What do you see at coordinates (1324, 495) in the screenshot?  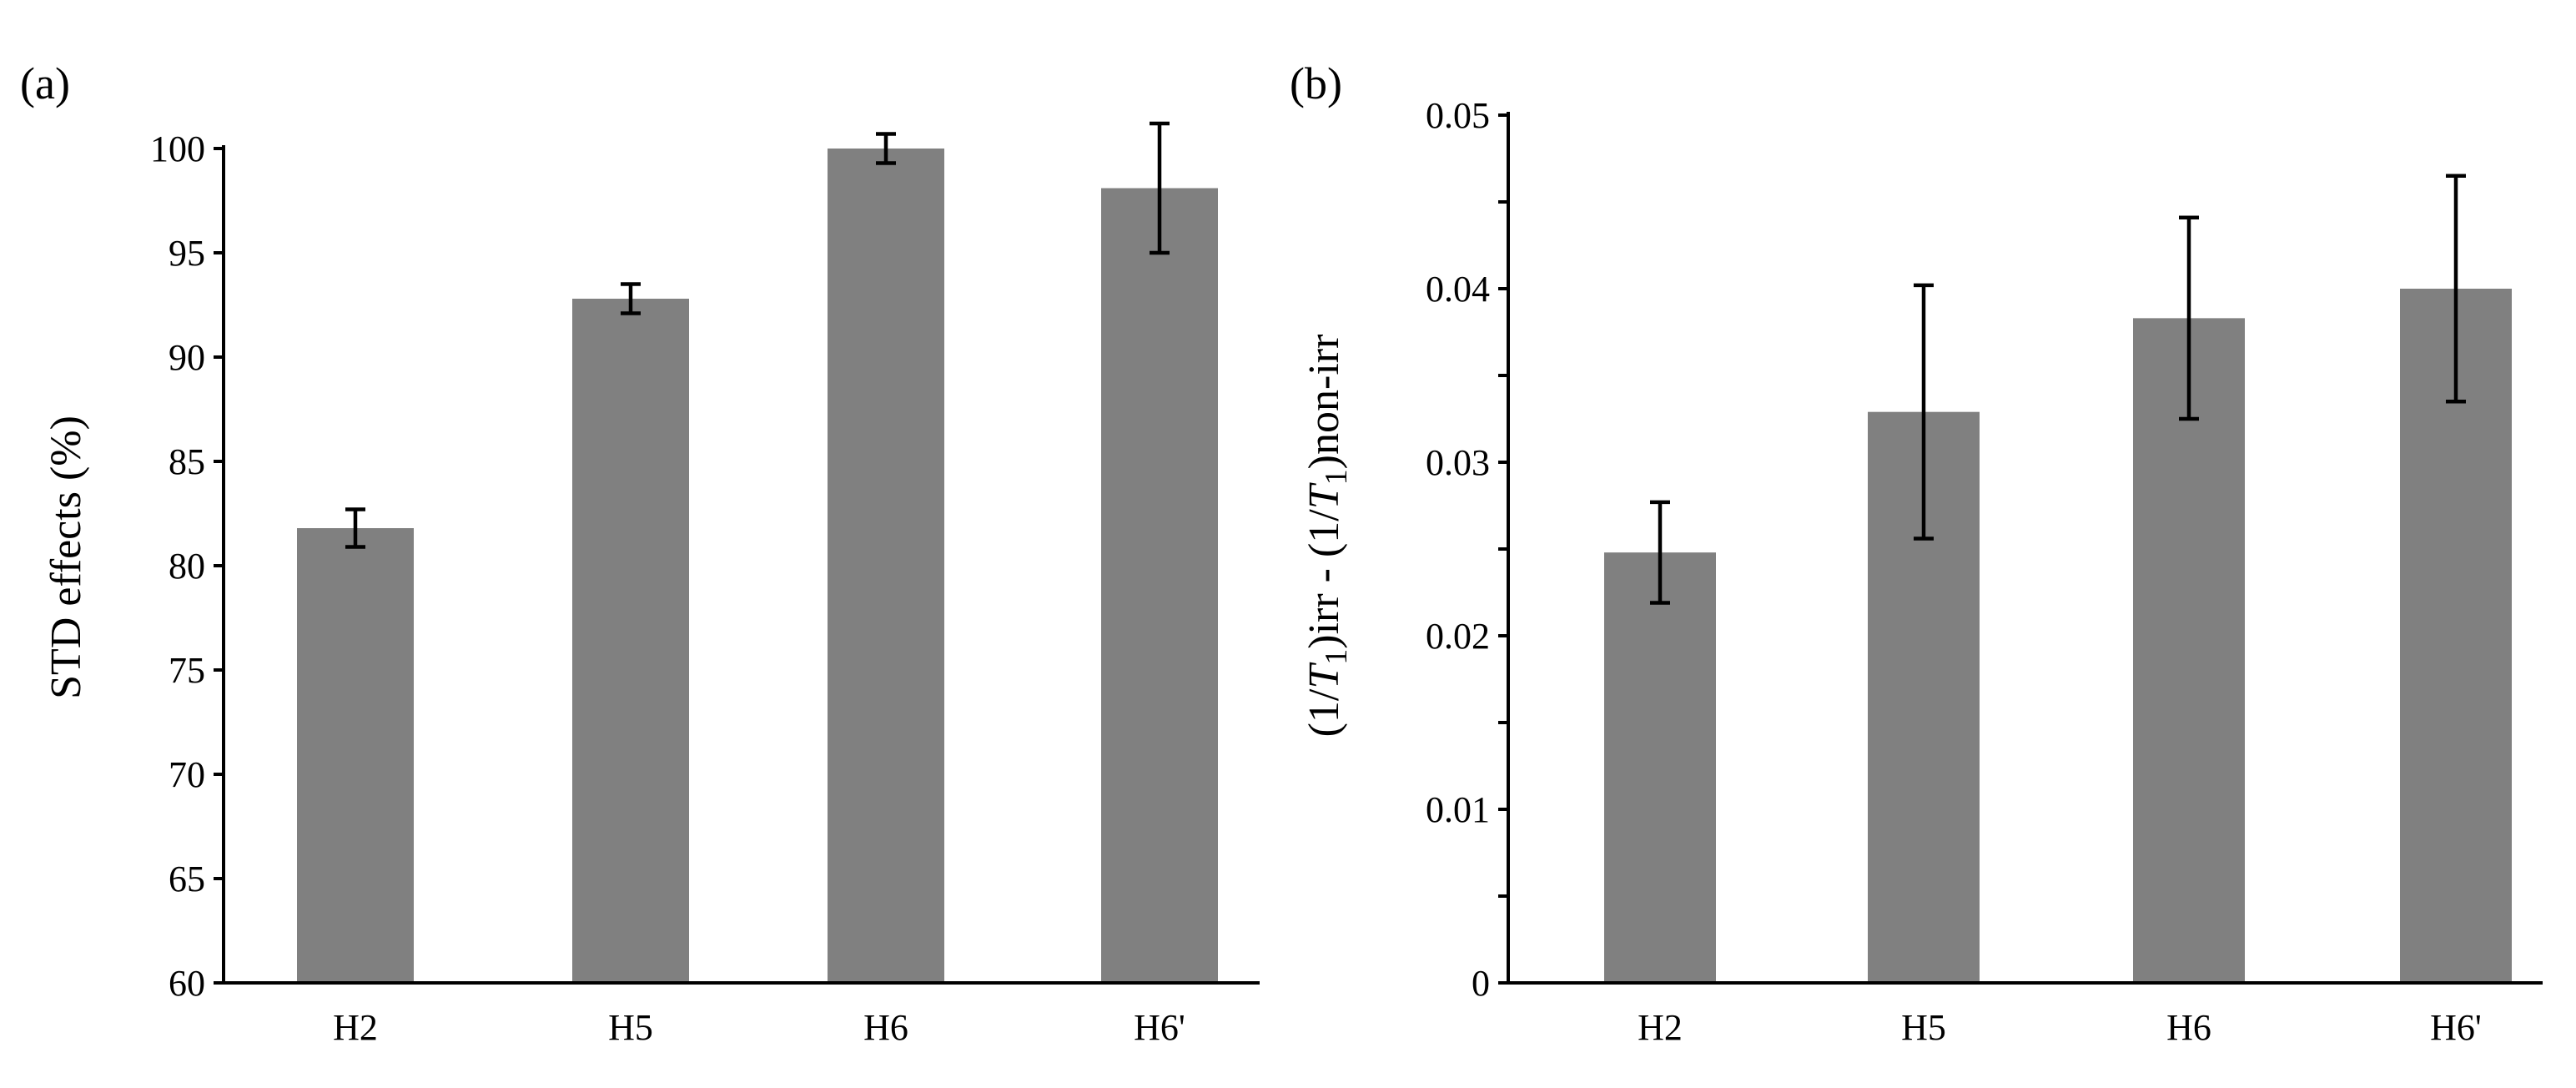 I see `panel-b-ylabel-part-5: T` at bounding box center [1324, 495].